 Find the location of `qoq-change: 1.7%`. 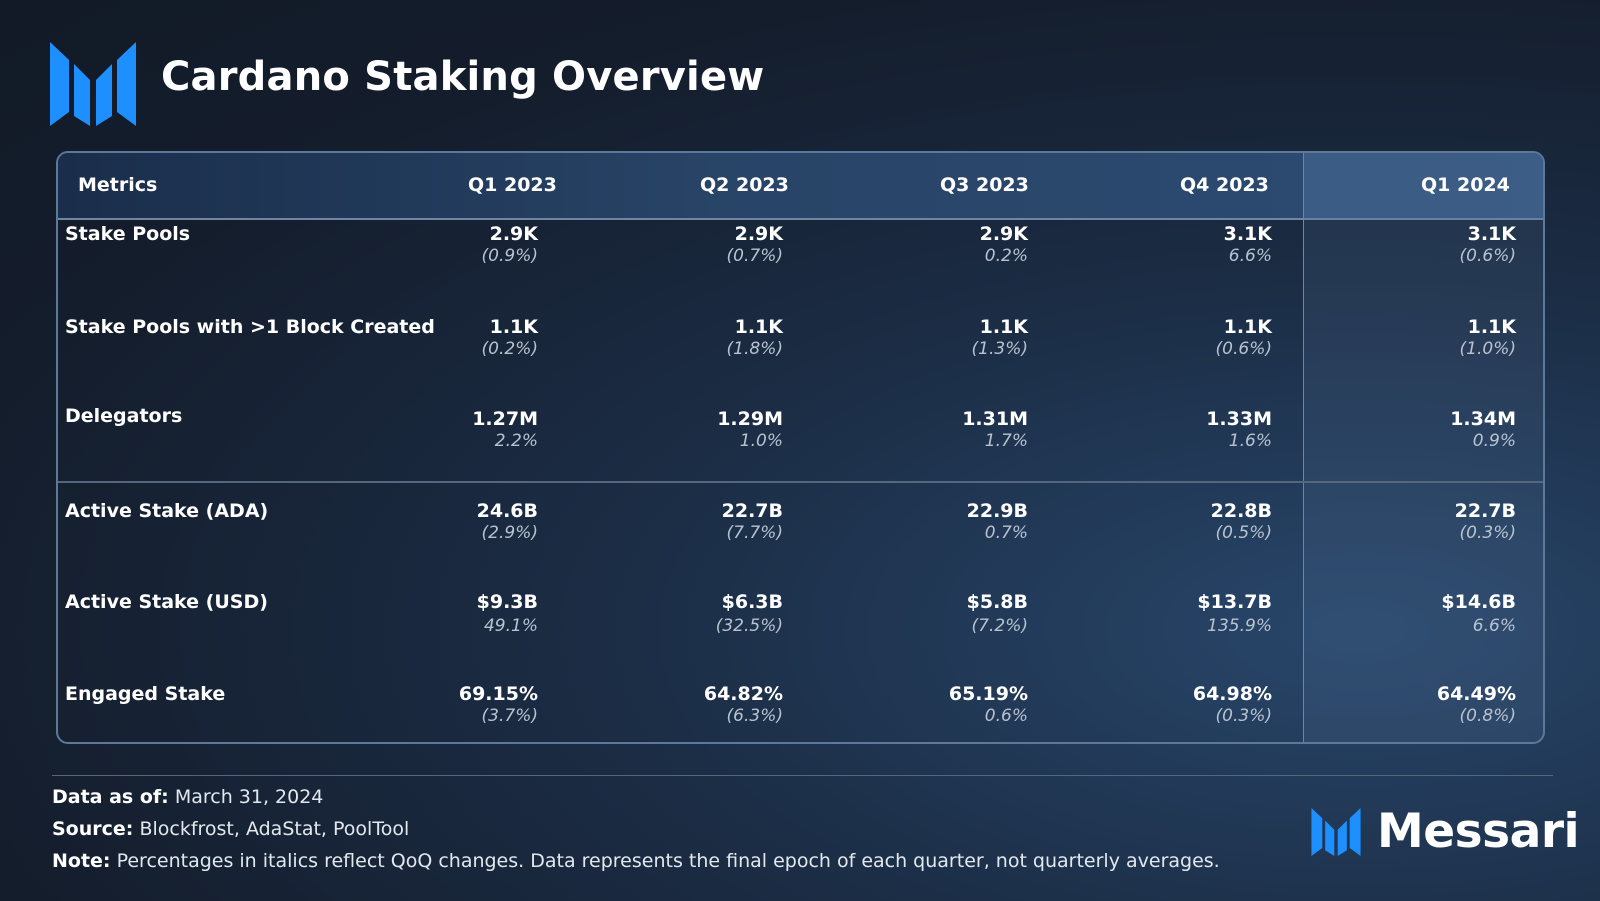

qoq-change: 1.7% is located at coordinates (1006, 441).